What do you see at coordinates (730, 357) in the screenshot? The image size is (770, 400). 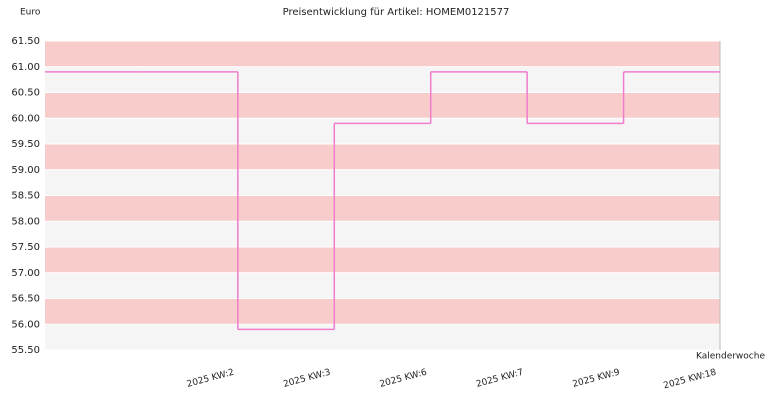 I see `x-axis-label: Kalenderwoche` at bounding box center [730, 357].